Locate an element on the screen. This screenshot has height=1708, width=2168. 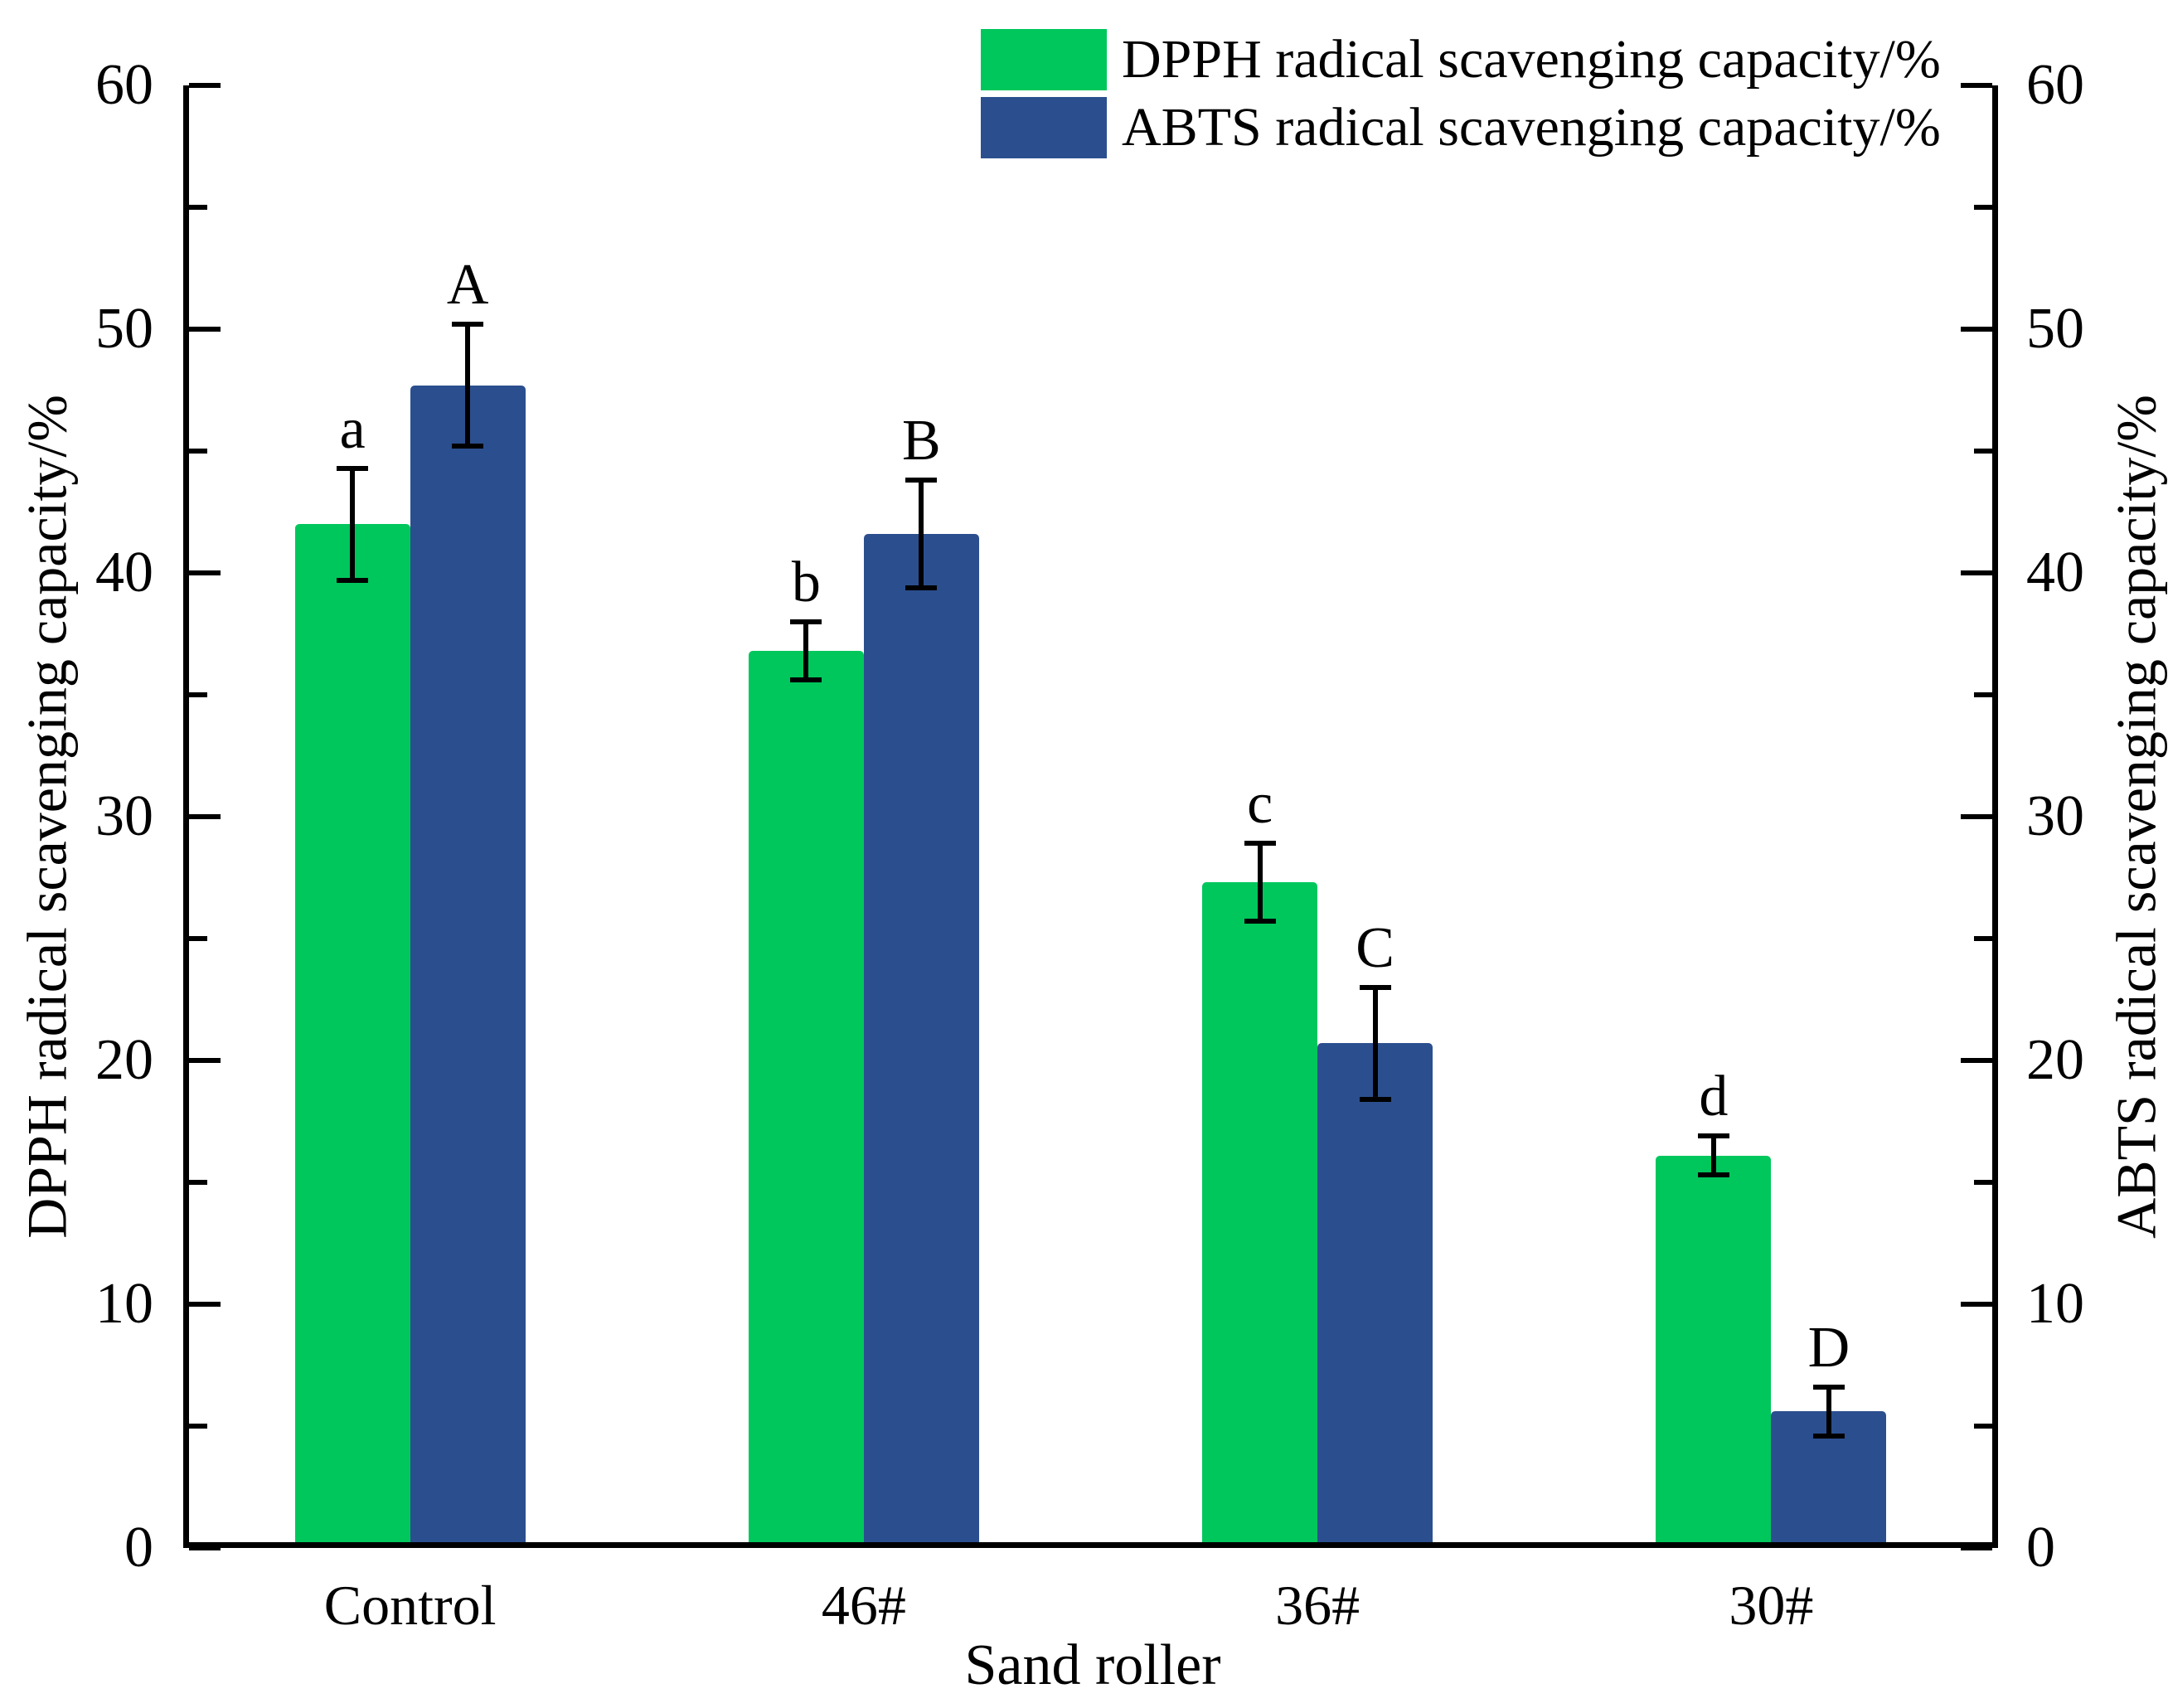
x-axis-title: Sand roller is located at coordinates (1092, 1665).